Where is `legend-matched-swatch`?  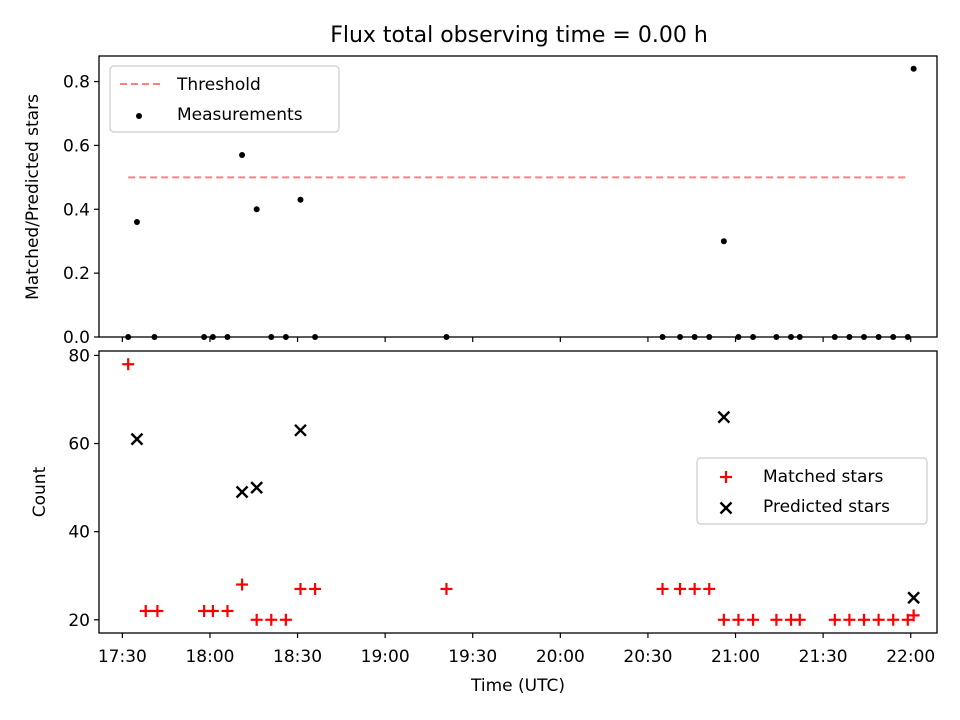 legend-matched-swatch is located at coordinates (726, 477).